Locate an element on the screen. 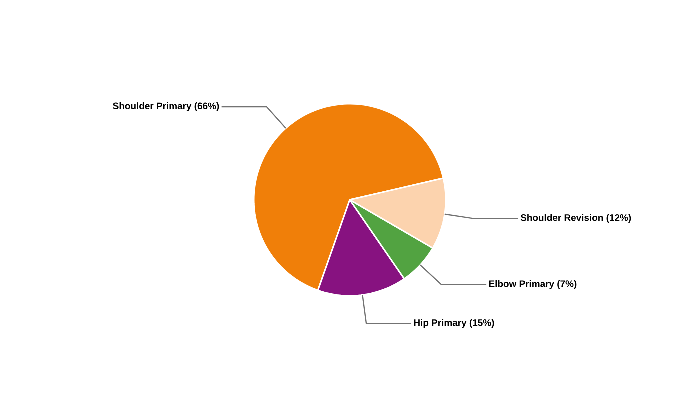  slice-label: Hip Primary (15%) is located at coordinates (454, 323).